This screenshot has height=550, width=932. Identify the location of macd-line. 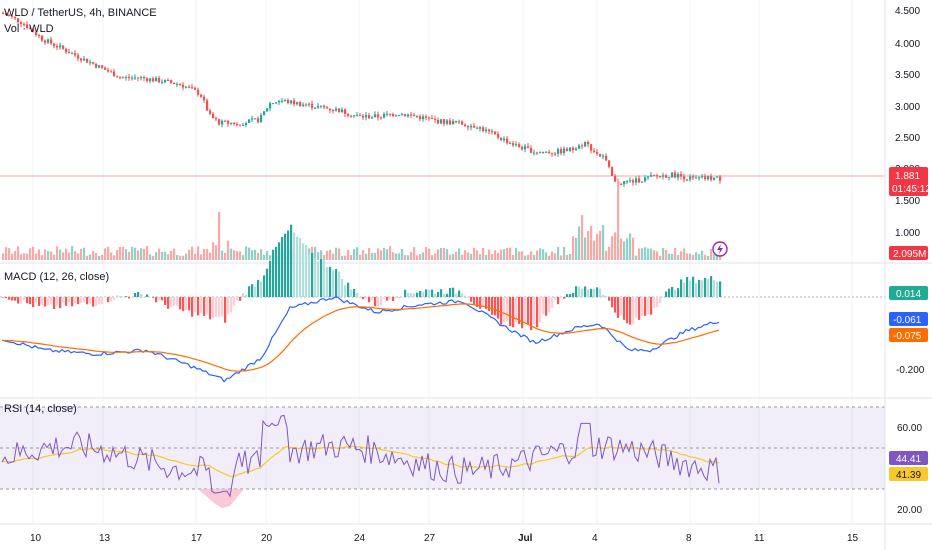
(360, 339).